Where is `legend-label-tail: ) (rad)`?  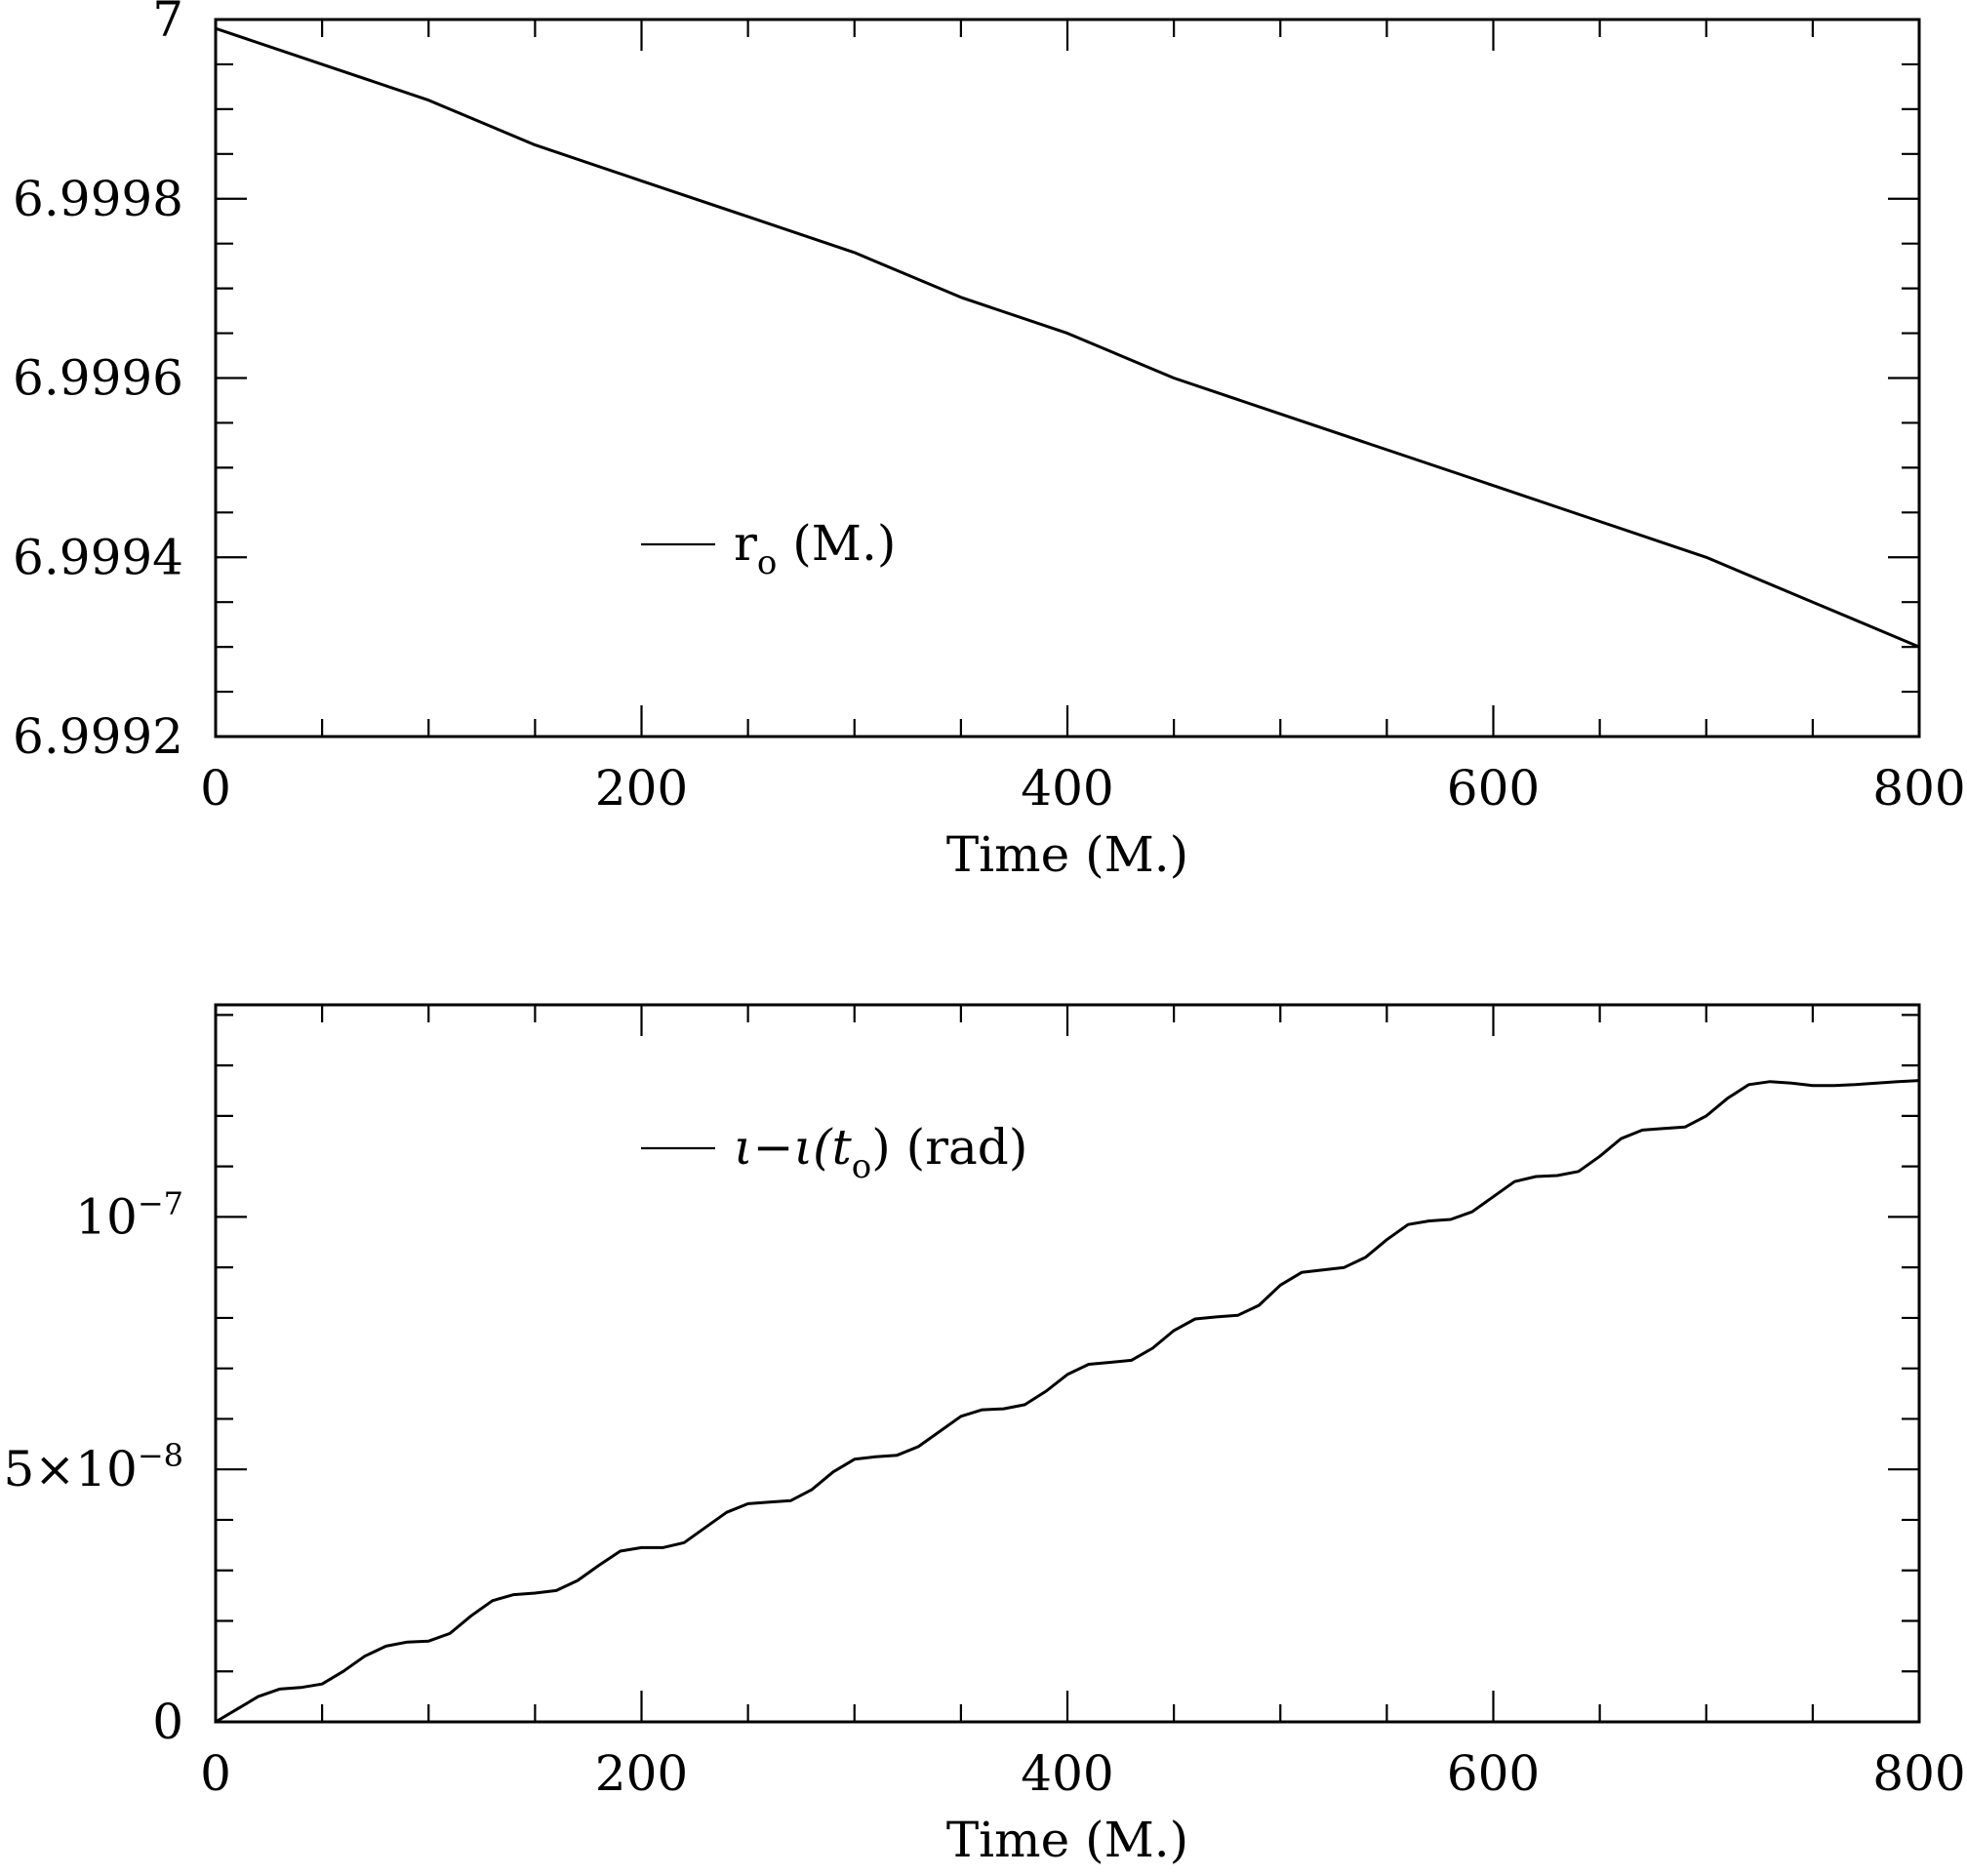
legend-label-tail: ) (rad) is located at coordinates (949, 1147).